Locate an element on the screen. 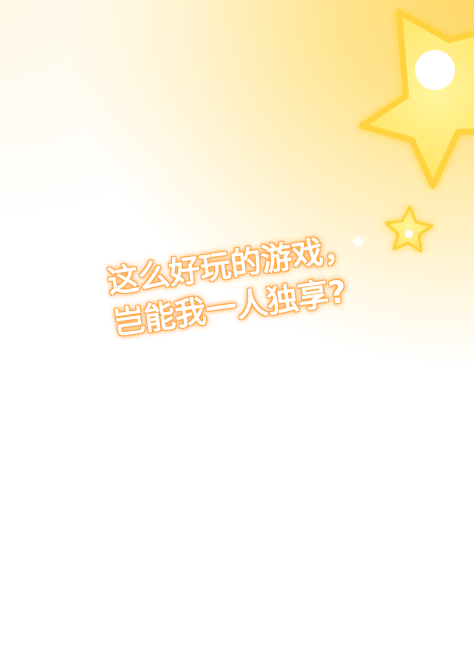  big-star-icon is located at coordinates (416, 99).